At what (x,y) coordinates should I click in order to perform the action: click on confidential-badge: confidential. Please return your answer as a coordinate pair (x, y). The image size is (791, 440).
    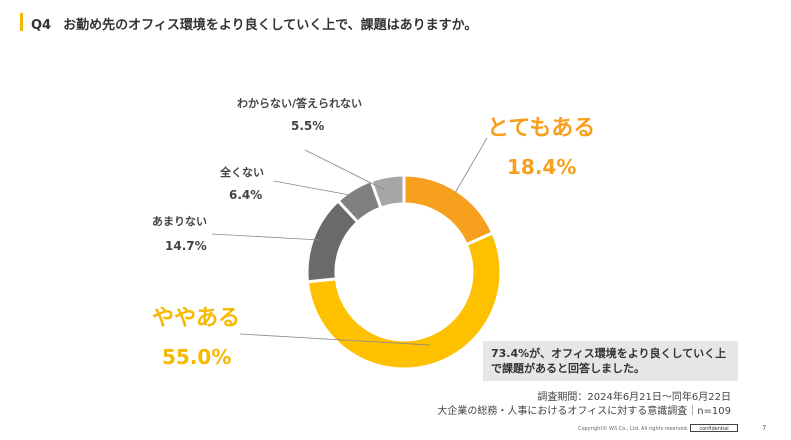
    Looking at the image, I should click on (714, 428).